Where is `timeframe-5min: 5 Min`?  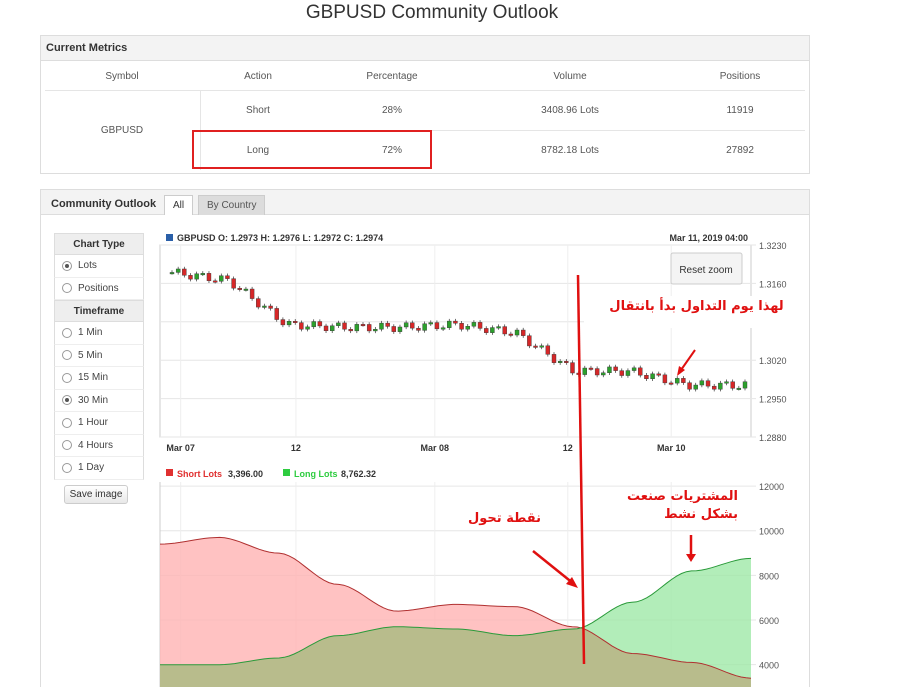
timeframe-5min: 5 Min is located at coordinates (99, 355).